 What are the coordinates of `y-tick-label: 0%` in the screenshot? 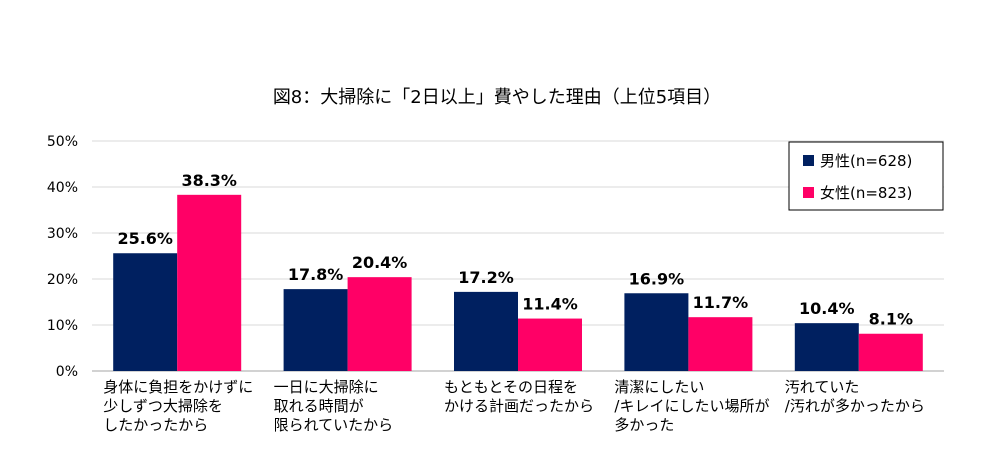 It's located at (67, 372).